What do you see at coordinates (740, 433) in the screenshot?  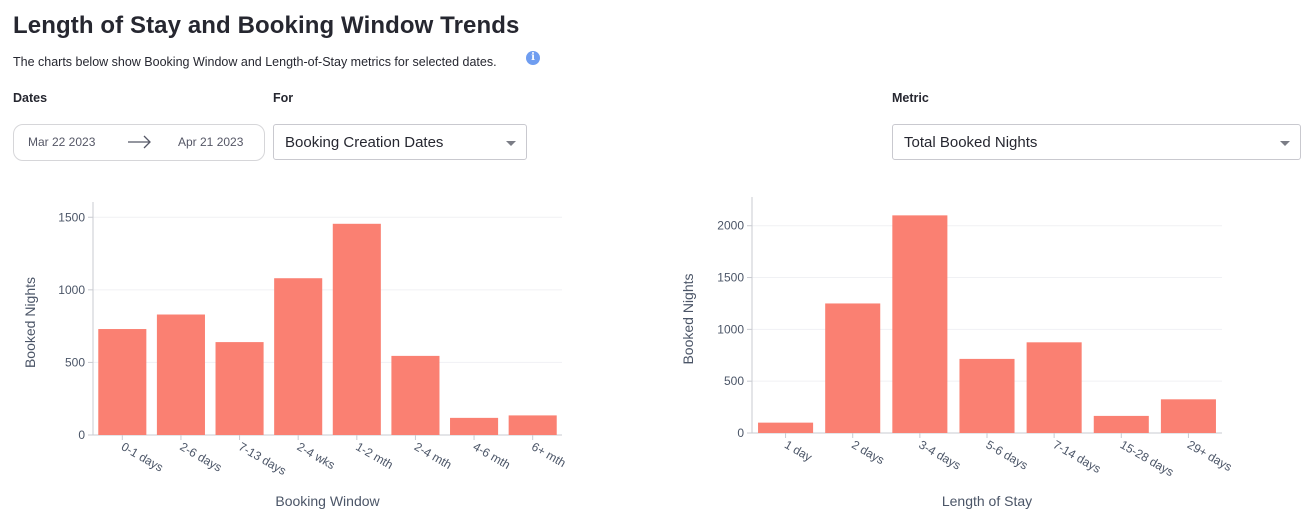 I see `length-of-stay-y-tick-label: 0` at bounding box center [740, 433].